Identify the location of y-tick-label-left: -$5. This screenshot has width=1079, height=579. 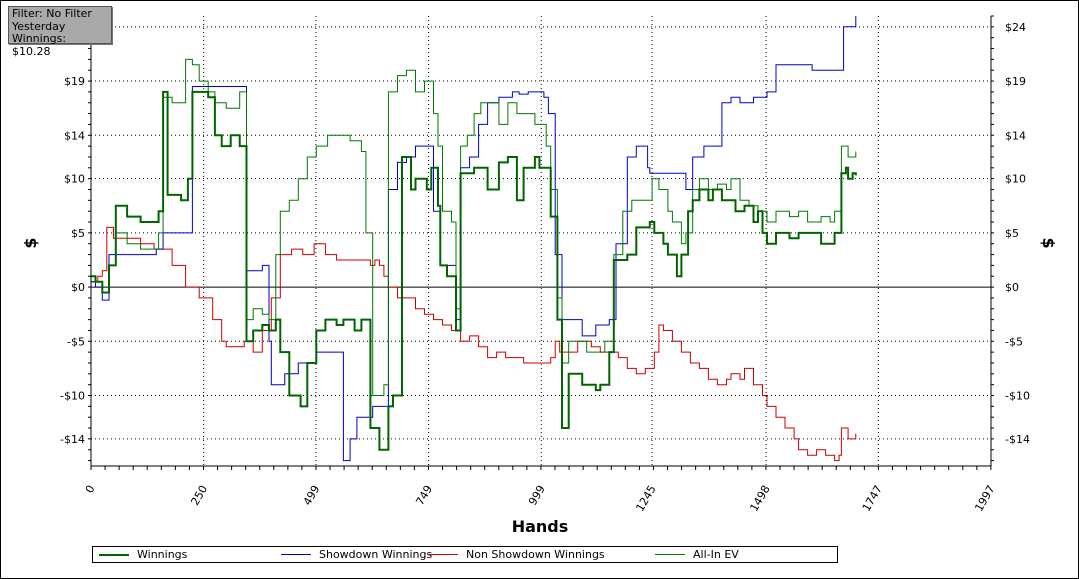
(76, 341).